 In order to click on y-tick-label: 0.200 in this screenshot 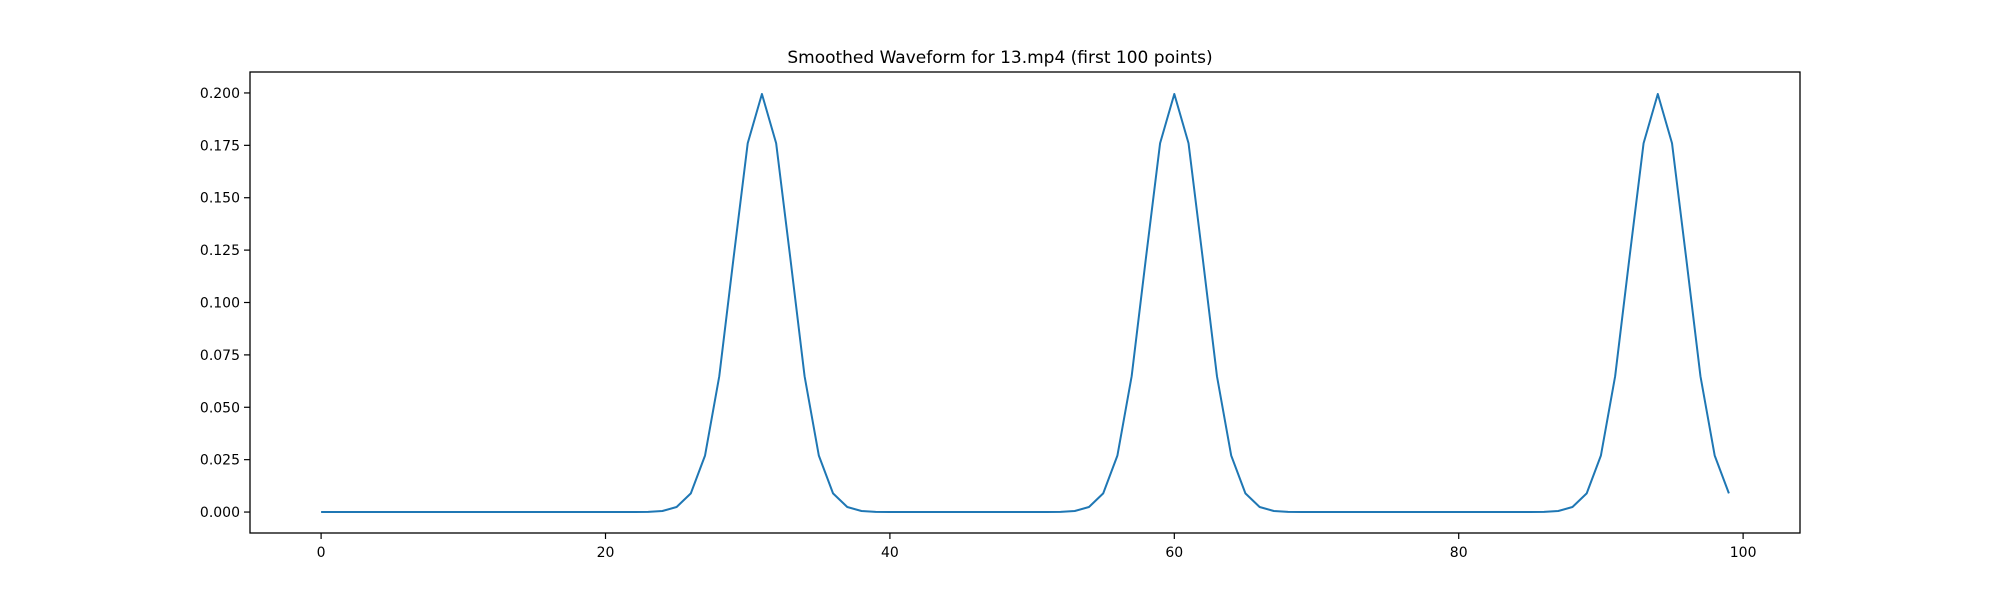, I will do `click(220, 94)`.